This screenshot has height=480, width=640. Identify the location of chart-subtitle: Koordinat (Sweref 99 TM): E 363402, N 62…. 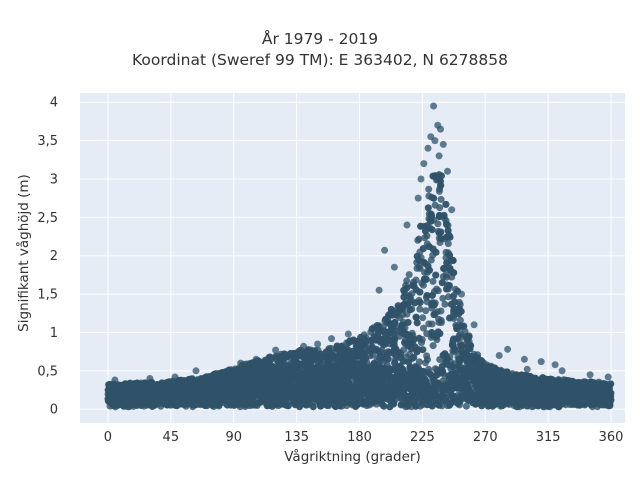
(320, 60).